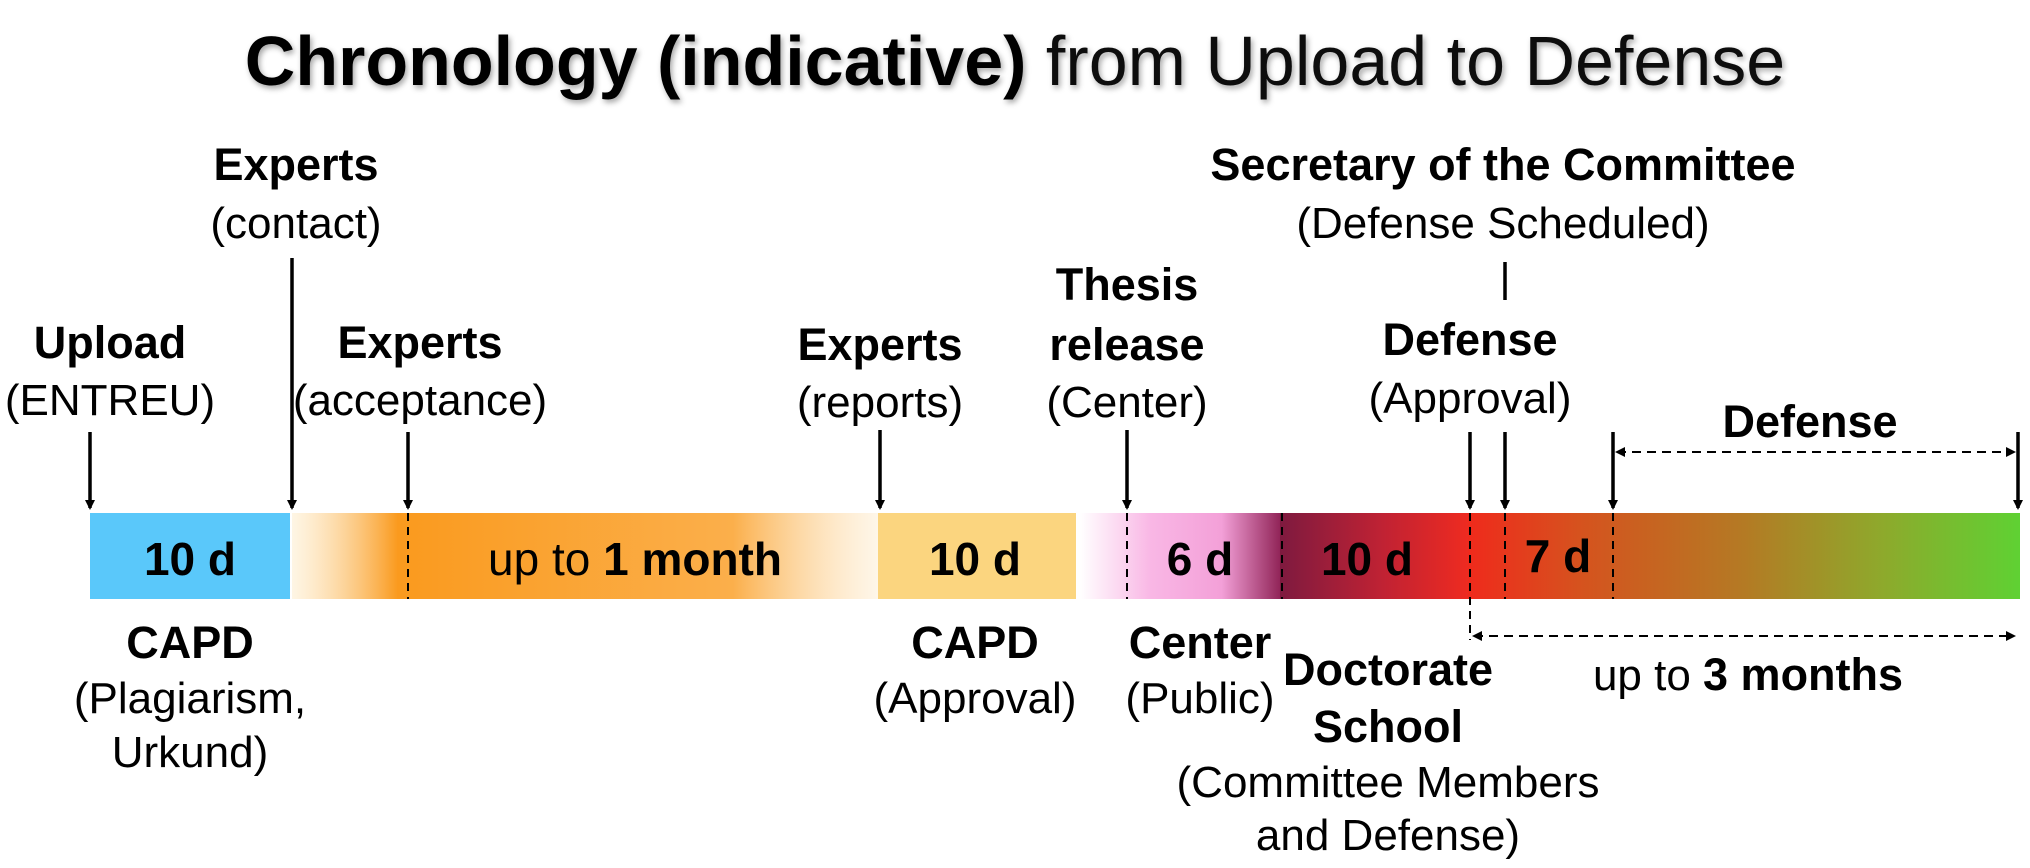  I want to click on experts-reports-sub: (reports), so click(880, 402).